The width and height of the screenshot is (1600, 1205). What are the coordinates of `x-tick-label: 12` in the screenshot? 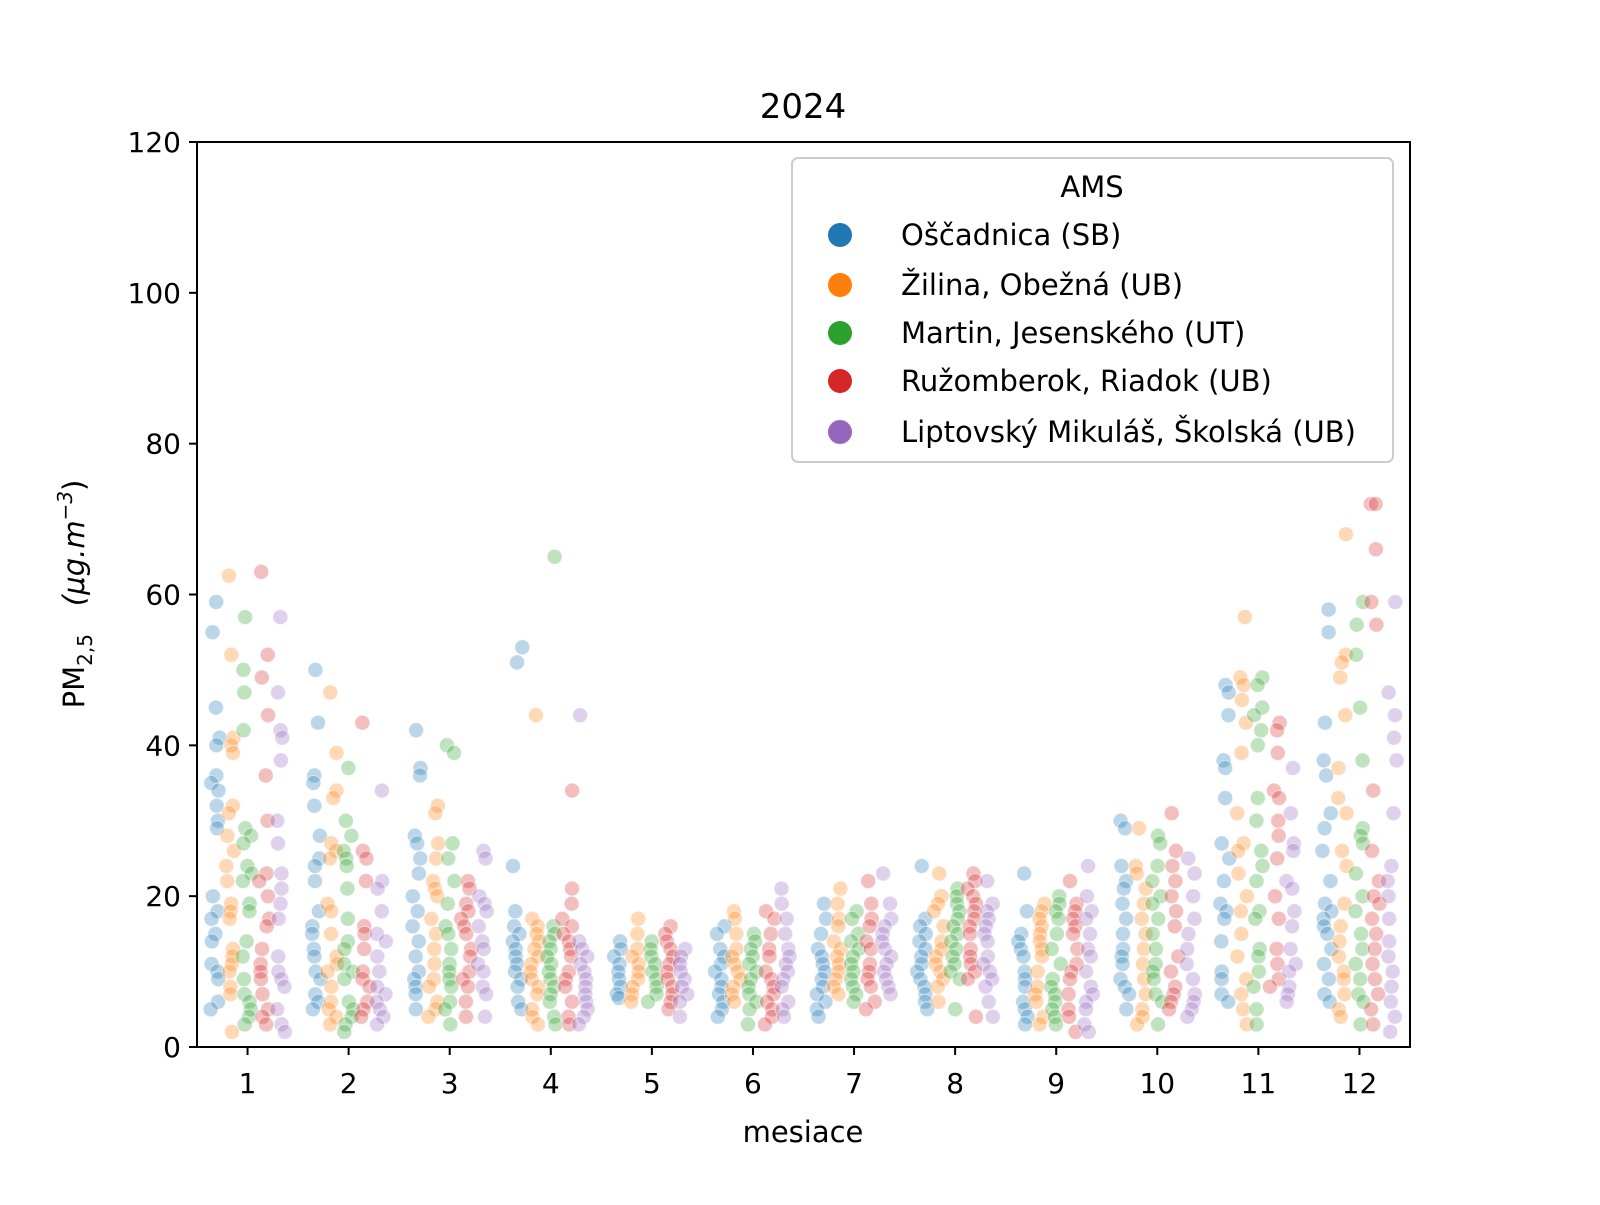 It's located at (1360, 1083).